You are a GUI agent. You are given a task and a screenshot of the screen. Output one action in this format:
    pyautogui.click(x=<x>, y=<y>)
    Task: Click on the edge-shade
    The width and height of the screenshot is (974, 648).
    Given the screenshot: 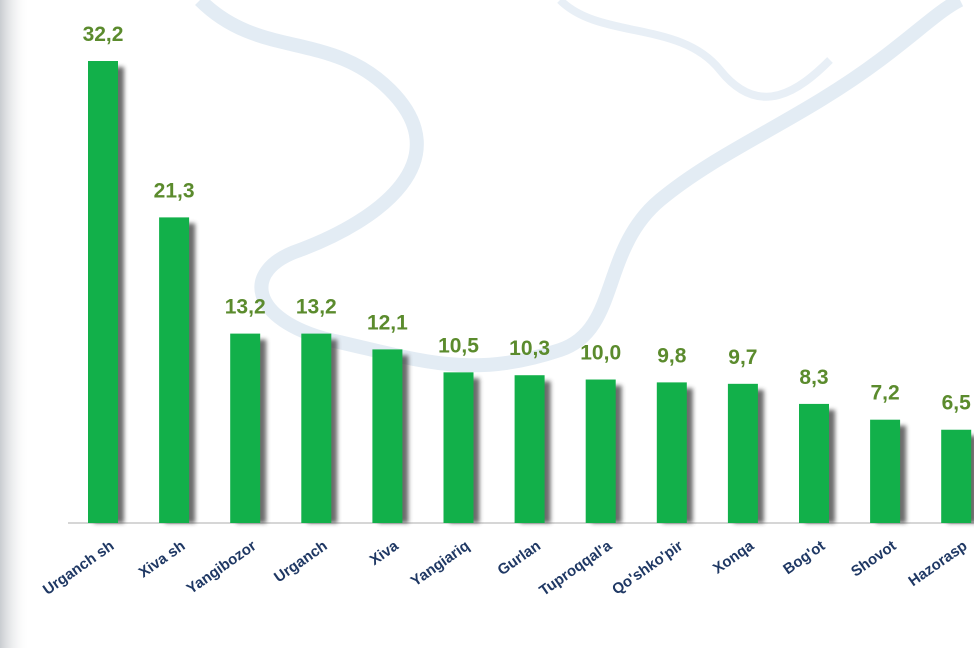 What is the action you would take?
    pyautogui.click(x=15, y=324)
    